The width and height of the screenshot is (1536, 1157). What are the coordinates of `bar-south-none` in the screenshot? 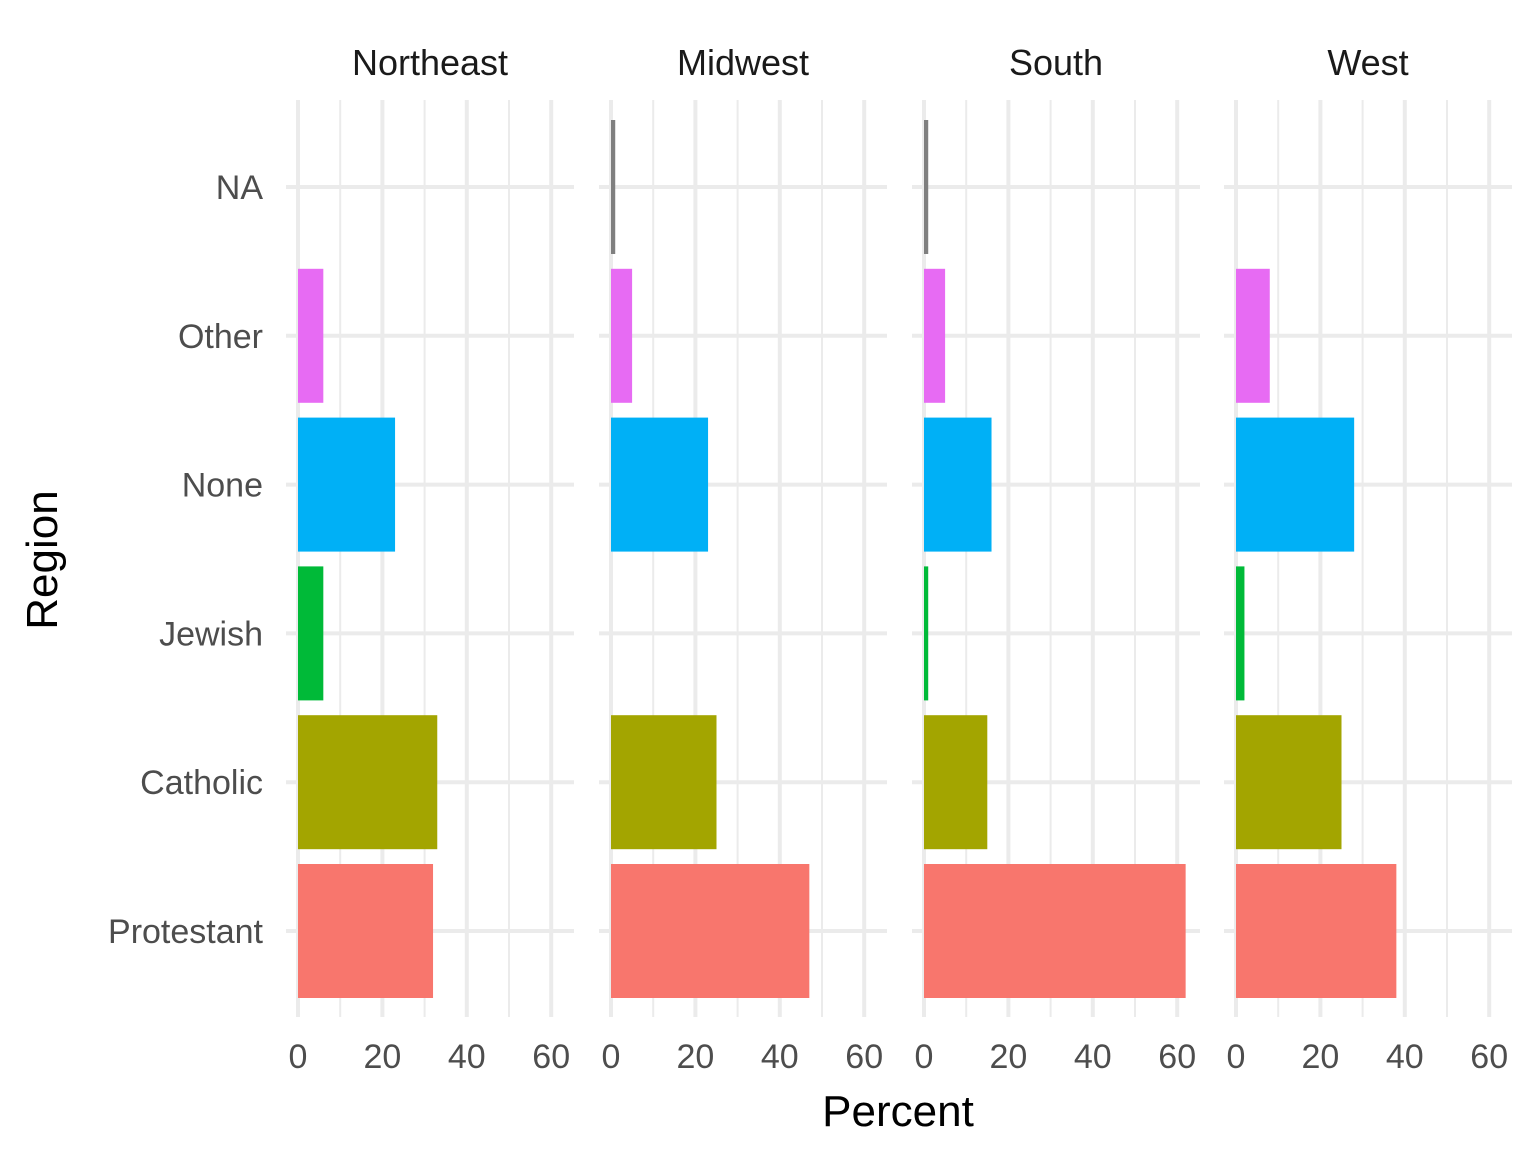 It's located at (958, 484).